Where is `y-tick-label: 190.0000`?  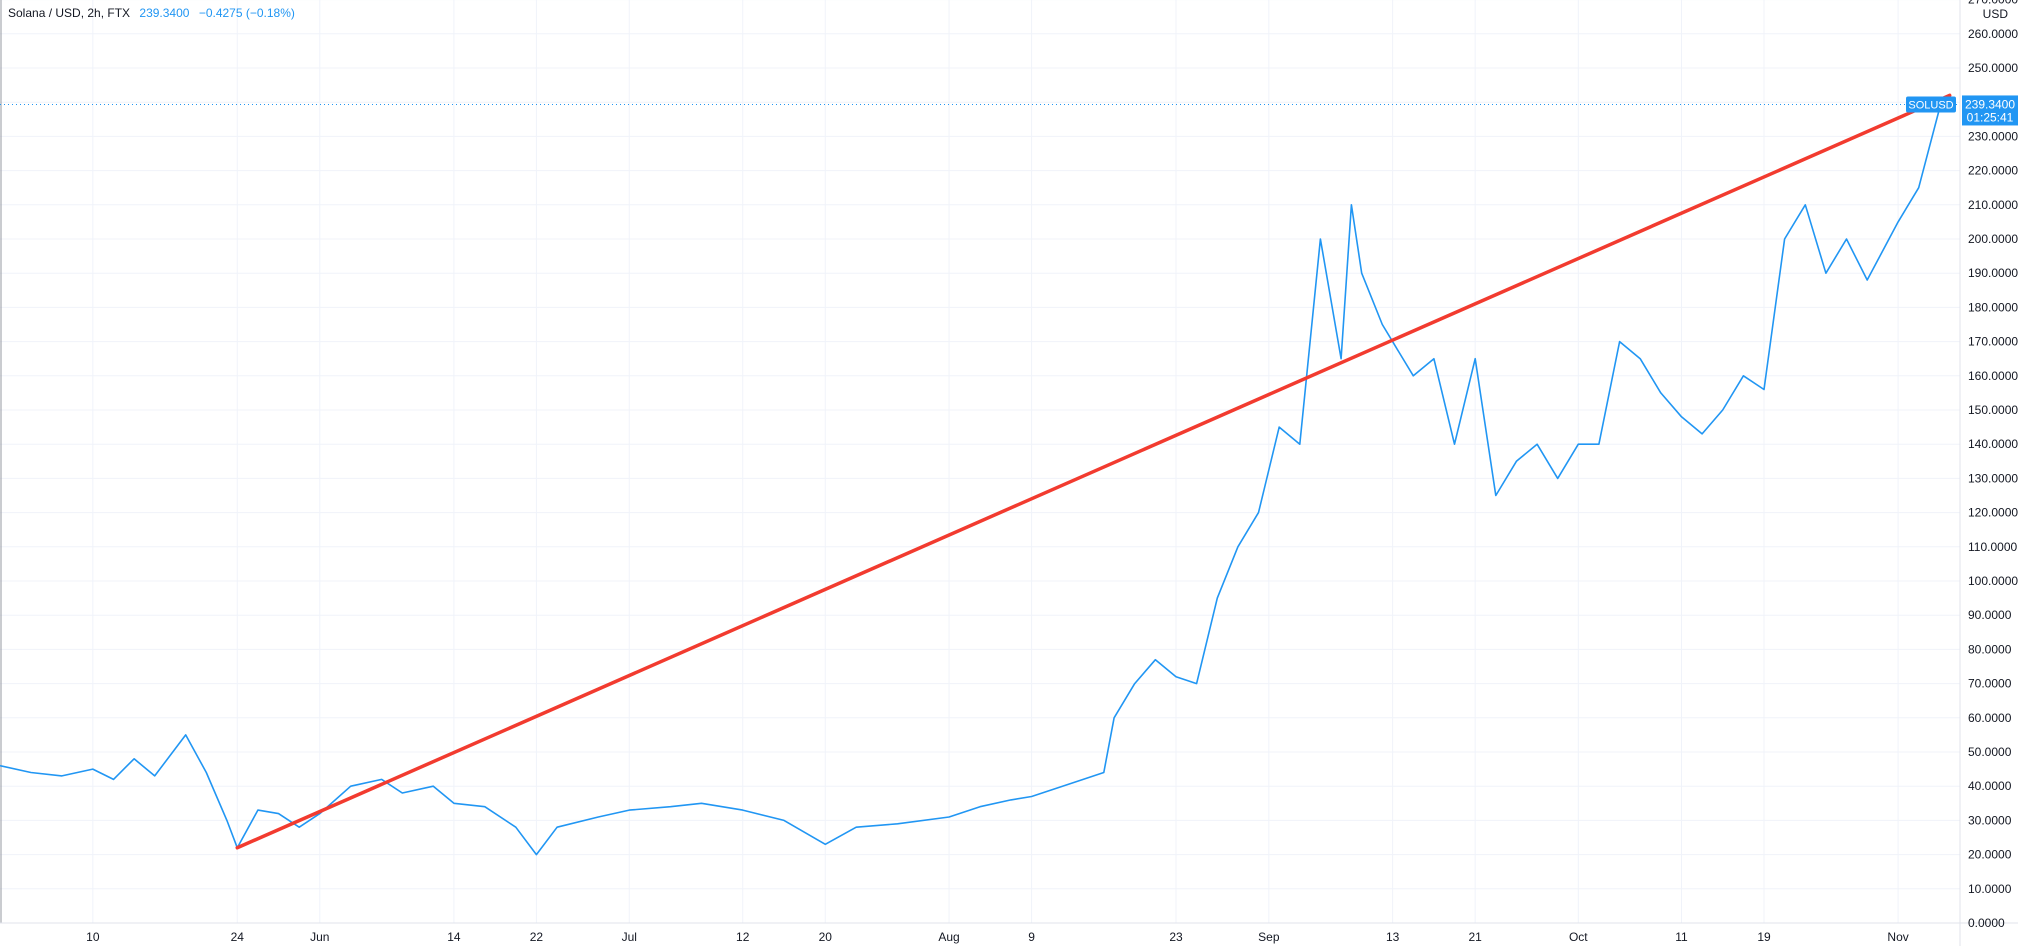
y-tick-label: 190.0000 is located at coordinates (1993, 273).